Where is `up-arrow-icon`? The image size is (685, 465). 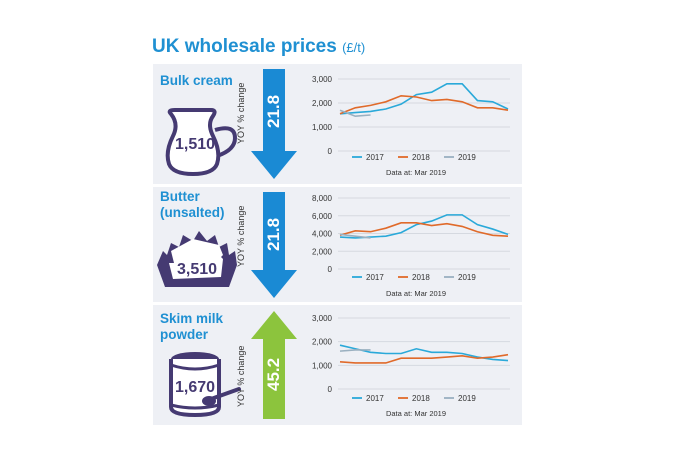
up-arrow-icon is located at coordinates (274, 369).